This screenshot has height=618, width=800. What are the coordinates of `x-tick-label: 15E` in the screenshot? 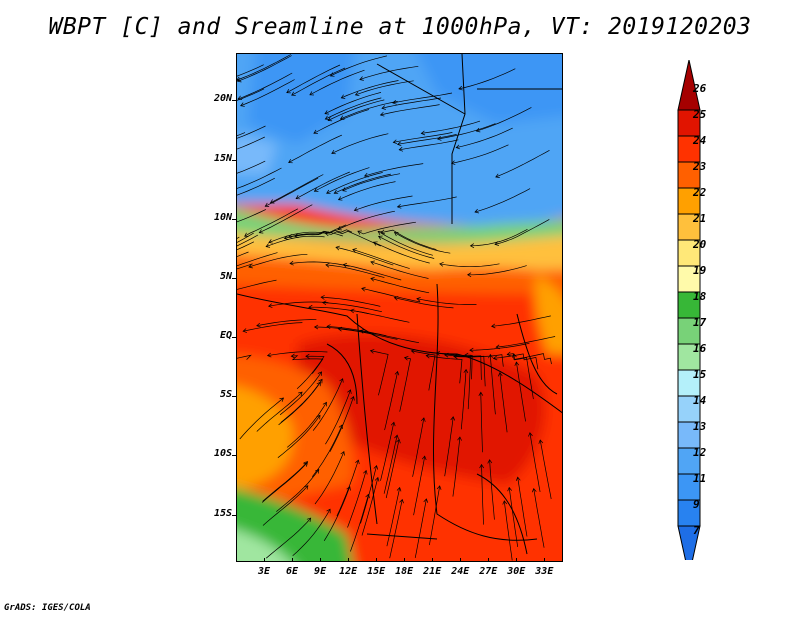 It's located at (376, 571).